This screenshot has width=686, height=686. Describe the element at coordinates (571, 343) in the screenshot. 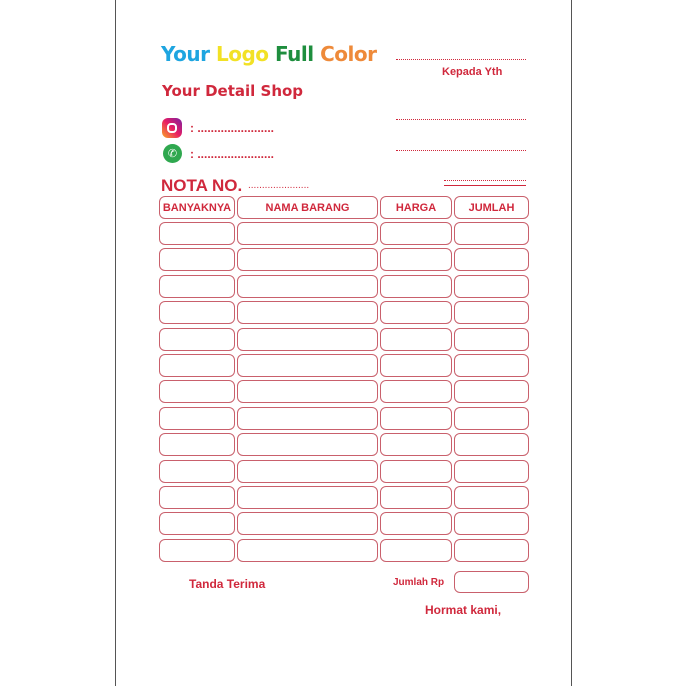

I see `paper-right-edge` at that location.